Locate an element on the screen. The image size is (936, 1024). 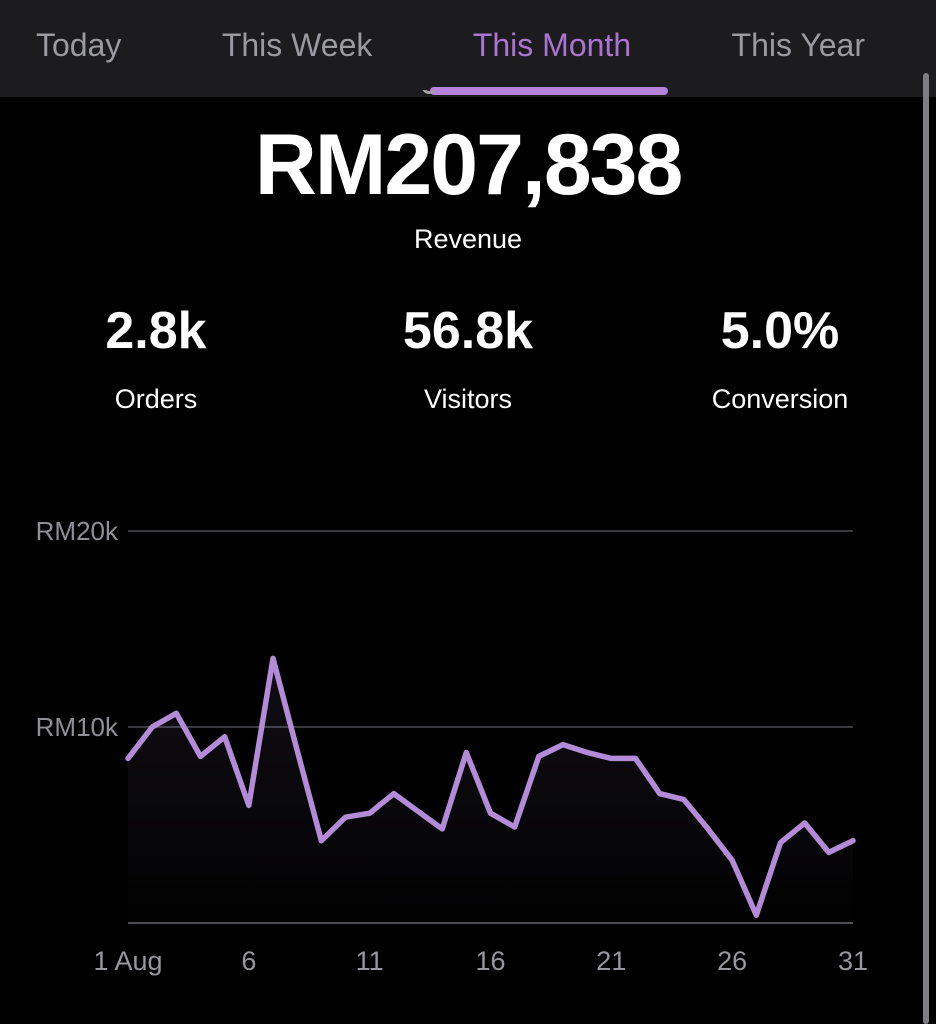
time-range-tabbar: Today This Week This Month This Year is located at coordinates (468, 48).